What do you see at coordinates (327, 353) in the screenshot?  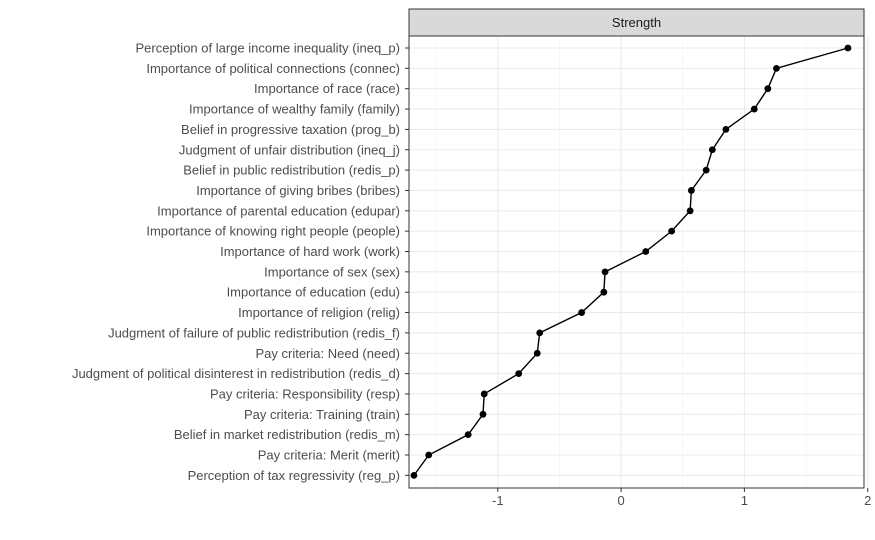 I see `y-tick-label: Pay criteria: Need (need)` at bounding box center [327, 353].